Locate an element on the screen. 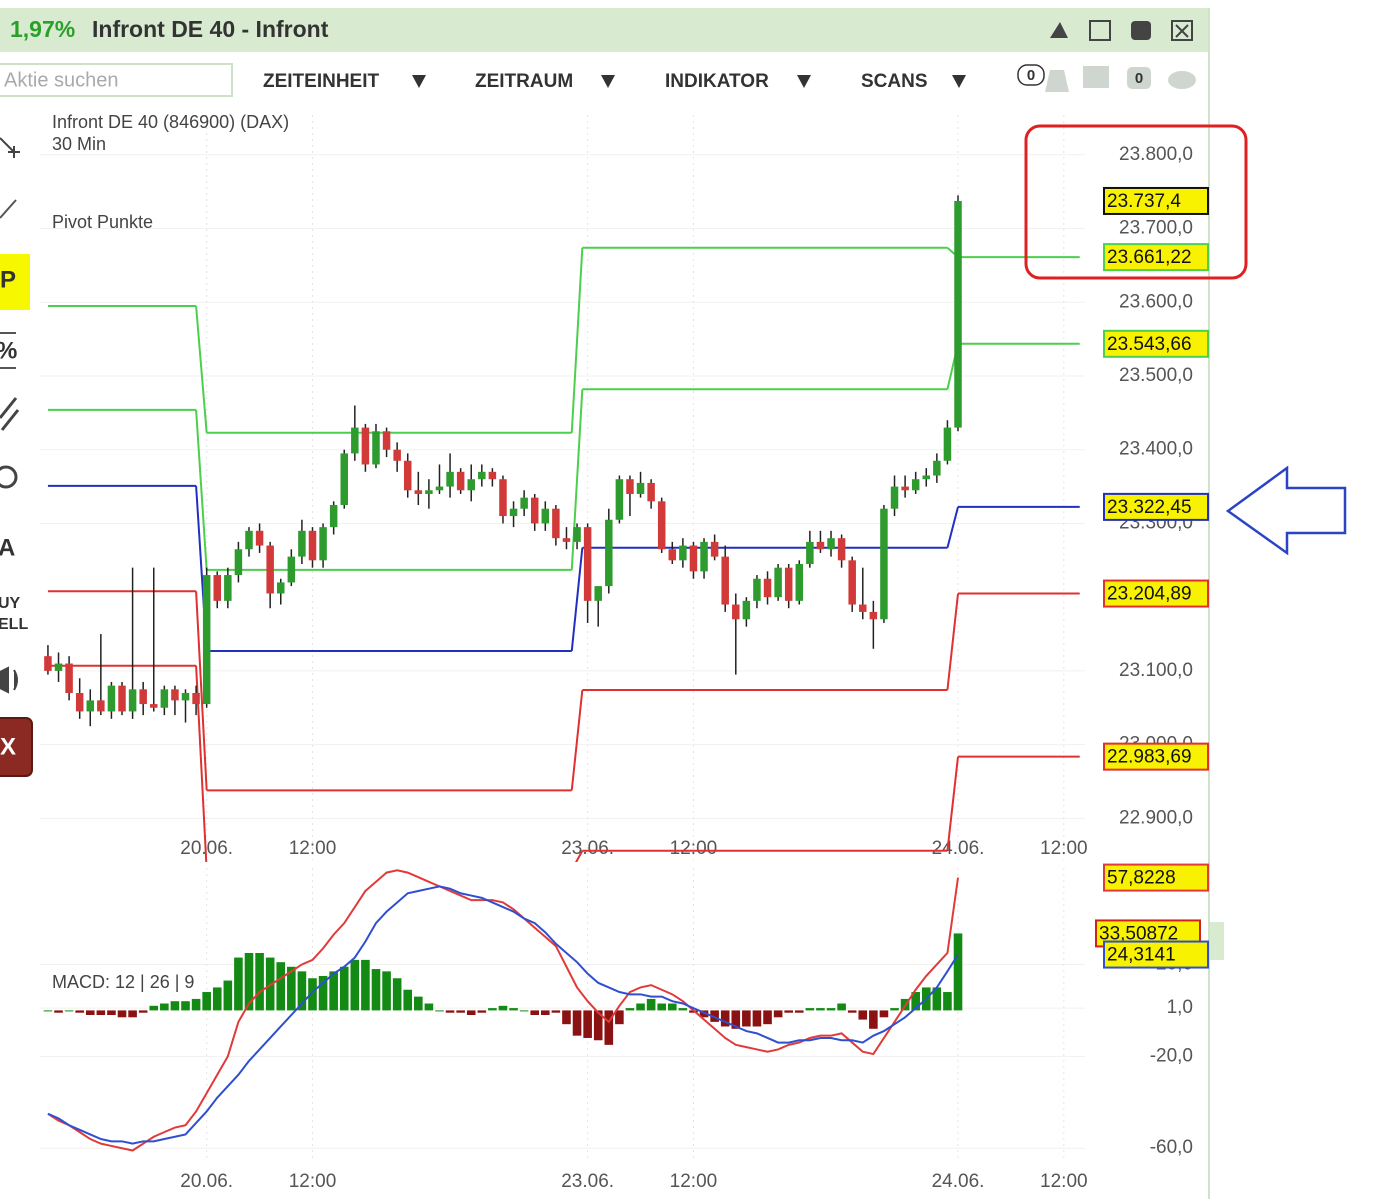  menu-scans: SCANS is located at coordinates (894, 81).